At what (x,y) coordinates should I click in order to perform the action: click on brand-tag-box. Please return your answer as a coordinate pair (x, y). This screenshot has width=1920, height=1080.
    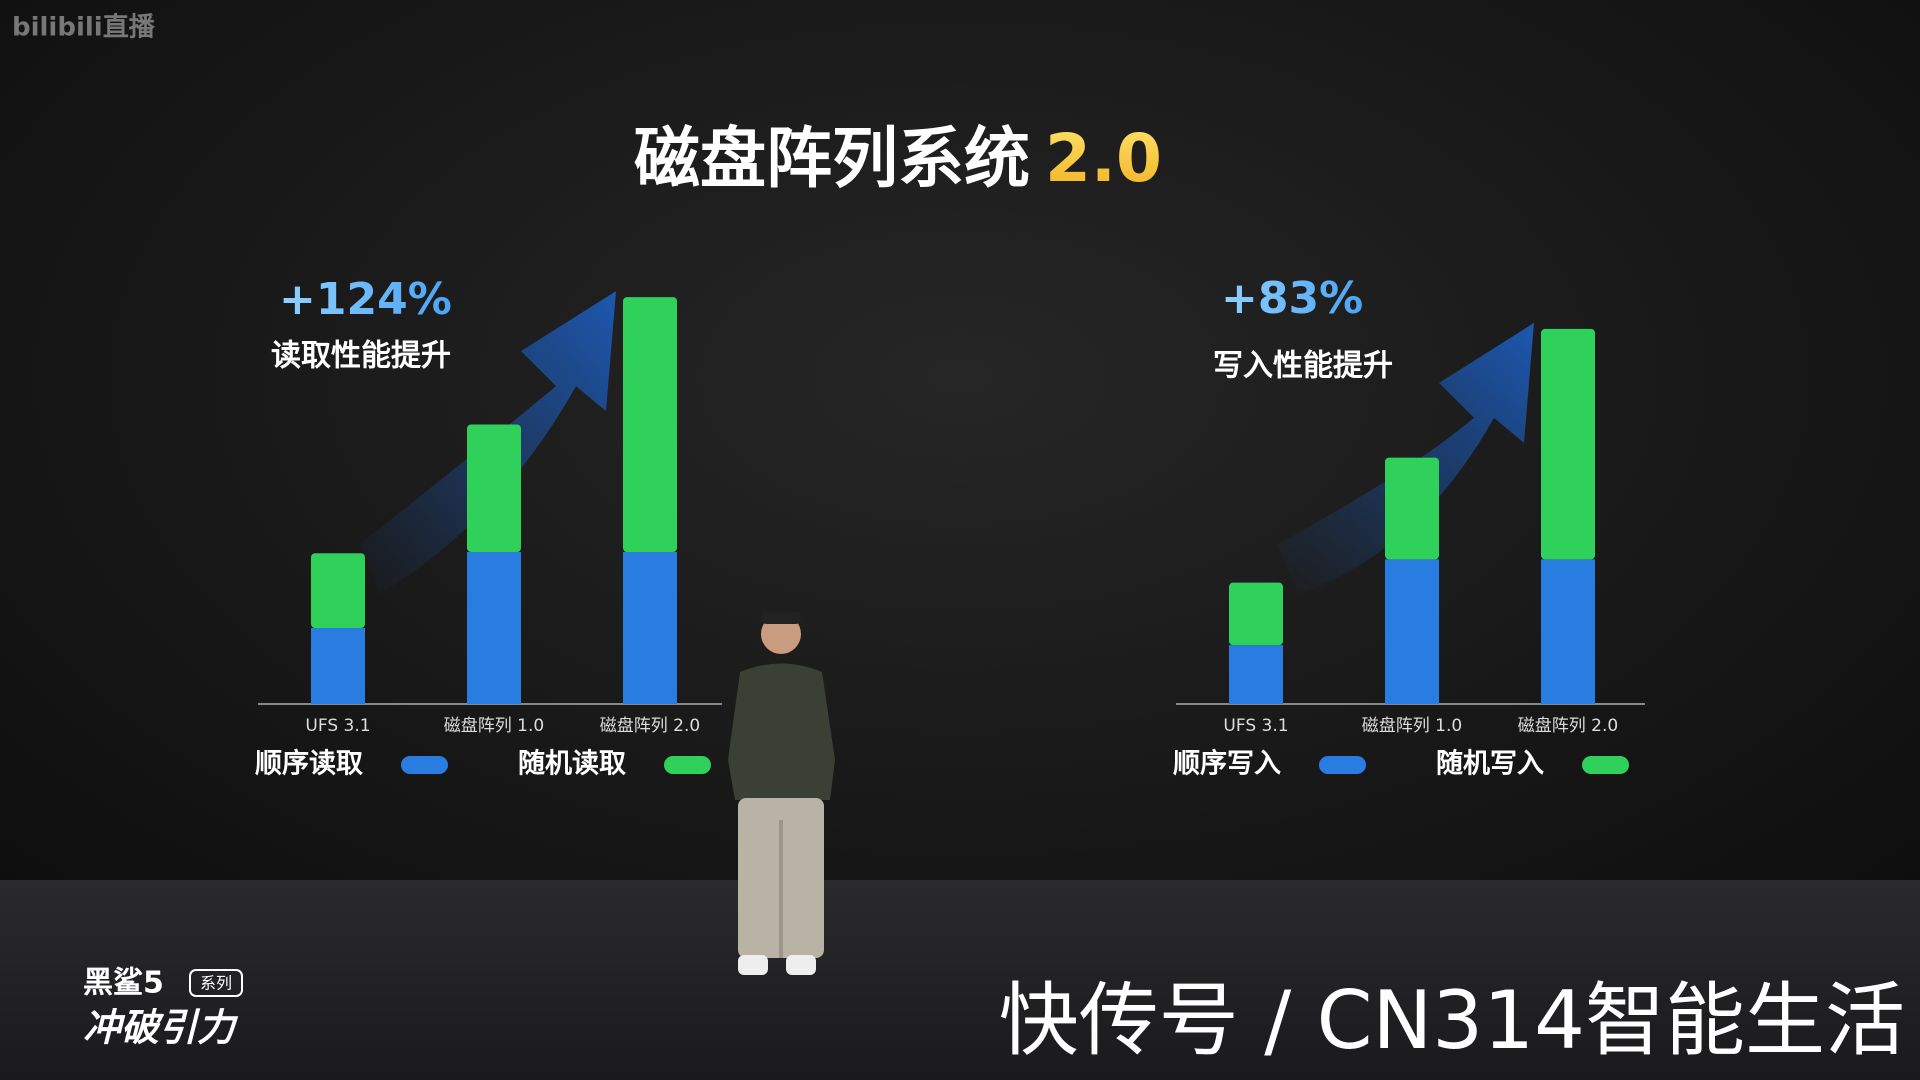
    Looking at the image, I should click on (216, 983).